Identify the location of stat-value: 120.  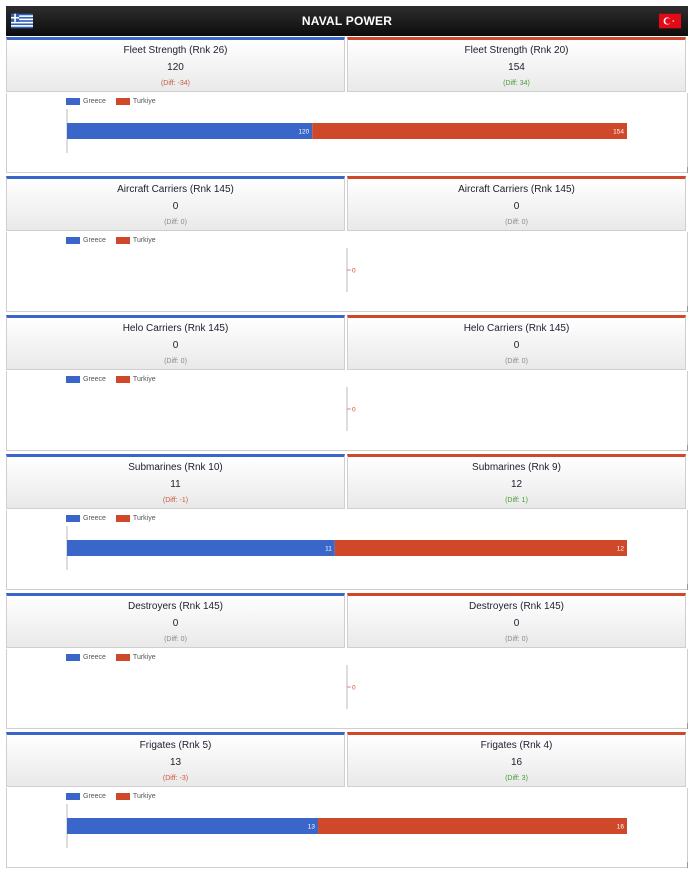
(175, 67).